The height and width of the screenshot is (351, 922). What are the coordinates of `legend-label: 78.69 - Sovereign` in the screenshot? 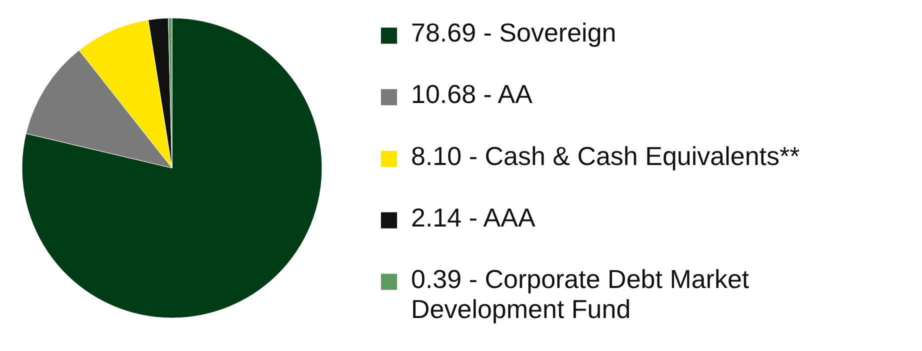 It's located at (513, 33).